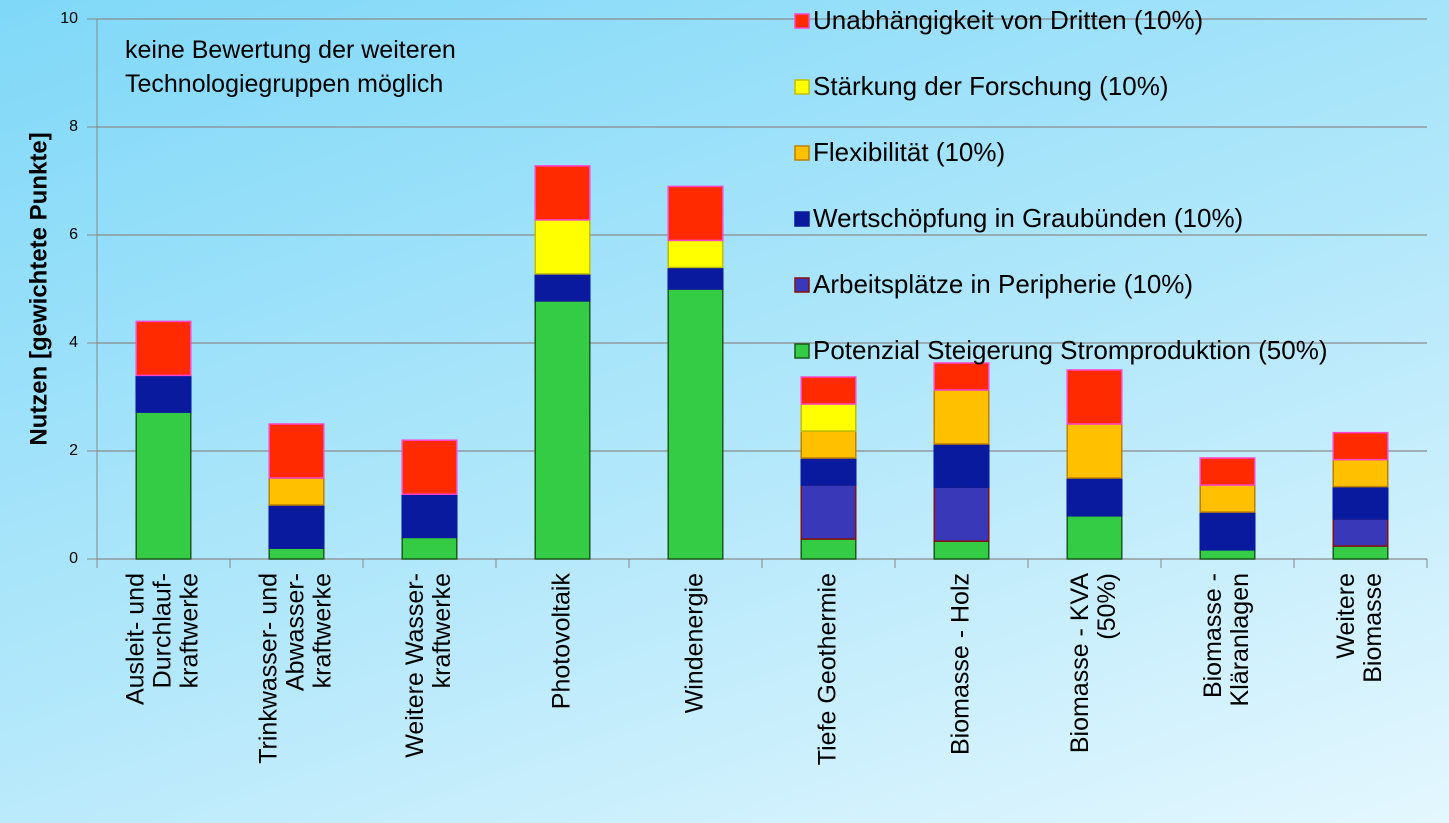 The image size is (1449, 823). Describe the element at coordinates (73, 558) in the screenshot. I see `y-tick-label: 0` at that location.